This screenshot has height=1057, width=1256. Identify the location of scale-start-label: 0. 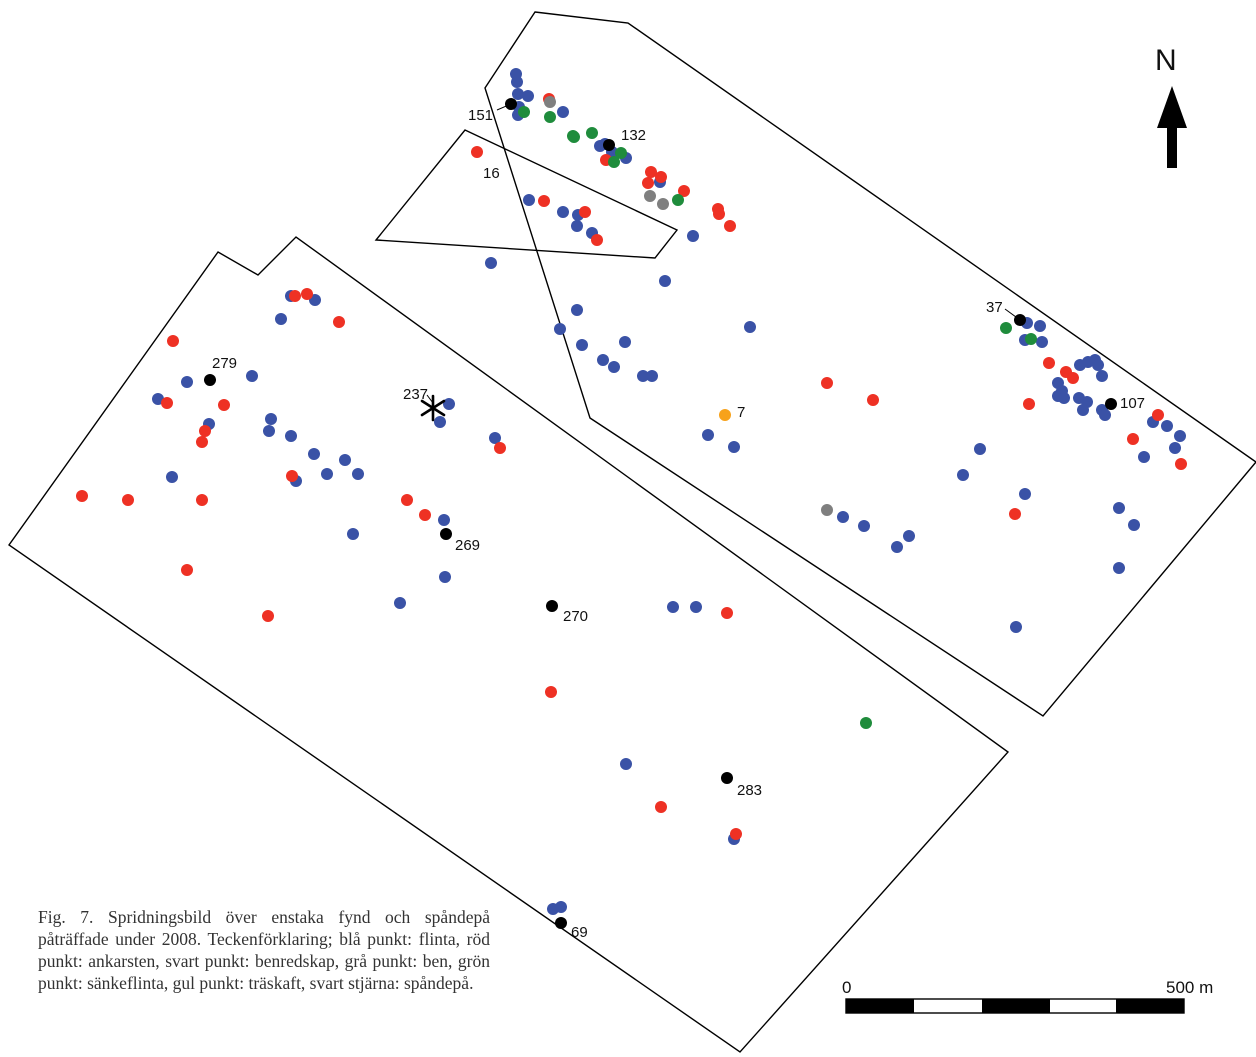
(847, 987).